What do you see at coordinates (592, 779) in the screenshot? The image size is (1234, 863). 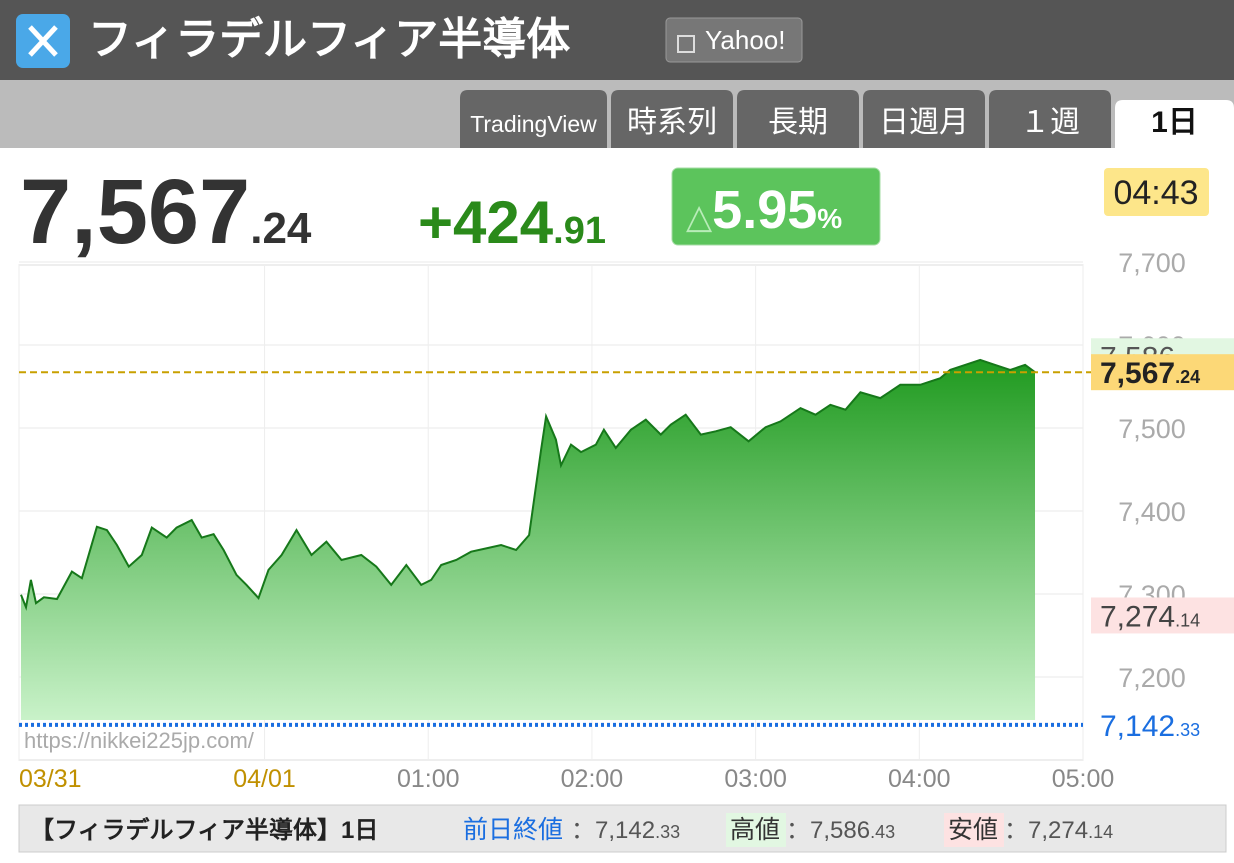 I see `x-tick-label: 02:00` at bounding box center [592, 779].